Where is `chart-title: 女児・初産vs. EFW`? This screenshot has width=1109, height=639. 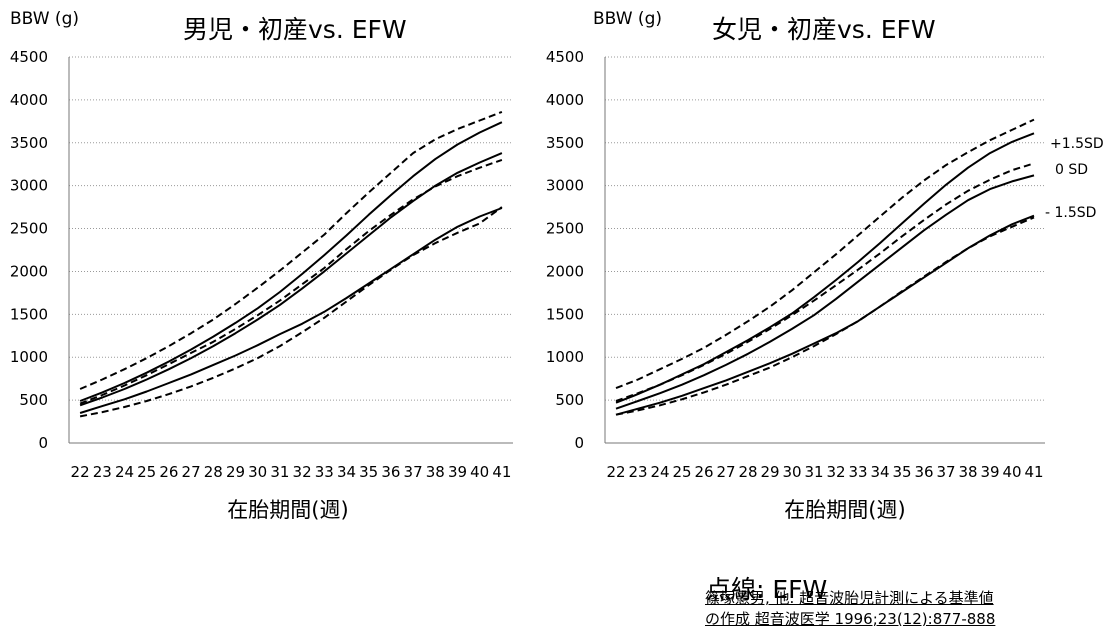 chart-title: 女児・初産vs. EFW is located at coordinates (824, 29).